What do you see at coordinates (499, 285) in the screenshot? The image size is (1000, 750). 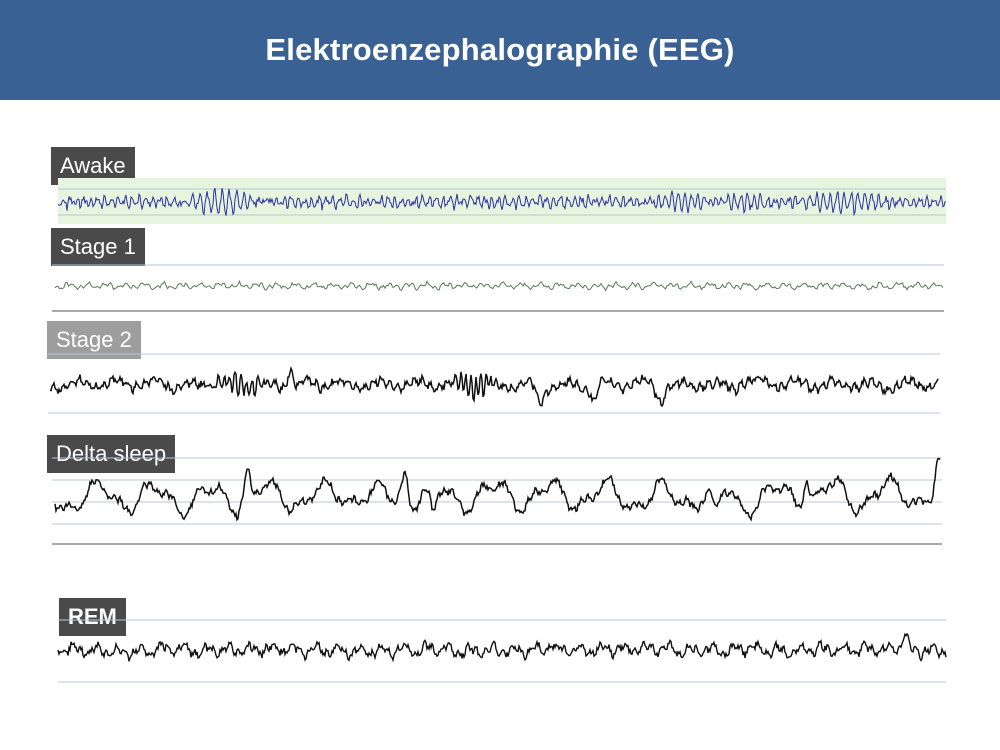 I see `stage-1-eeg-trace` at bounding box center [499, 285].